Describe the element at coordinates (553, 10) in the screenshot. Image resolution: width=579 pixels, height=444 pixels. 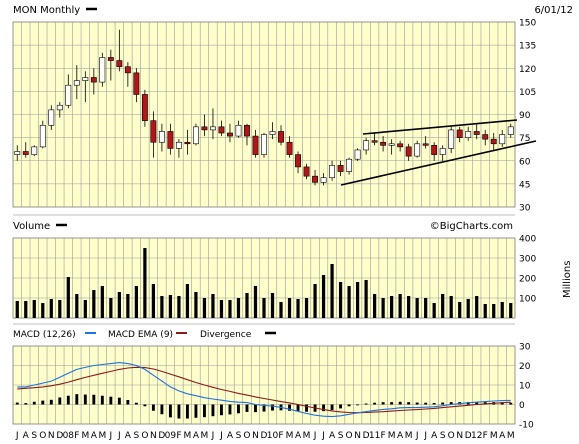
I see `chart-date: 6/01/12` at that location.